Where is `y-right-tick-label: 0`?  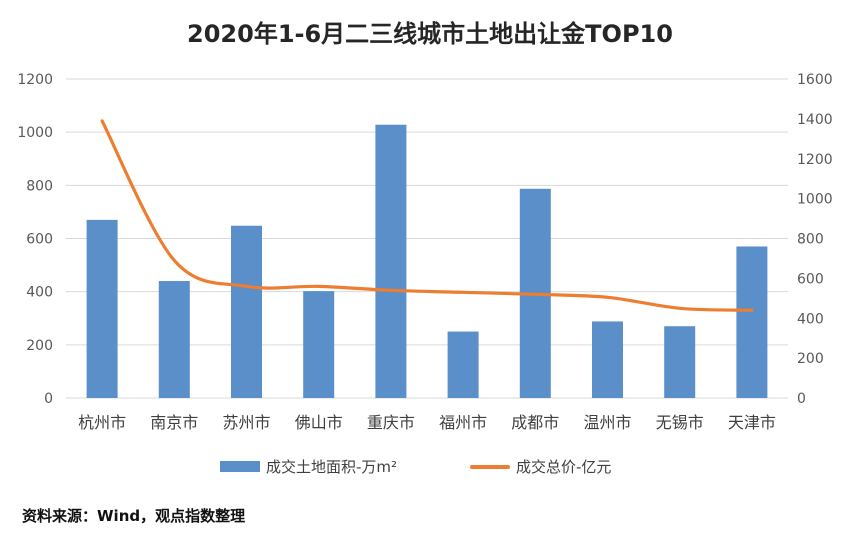
y-right-tick-label: 0 is located at coordinates (801, 399).